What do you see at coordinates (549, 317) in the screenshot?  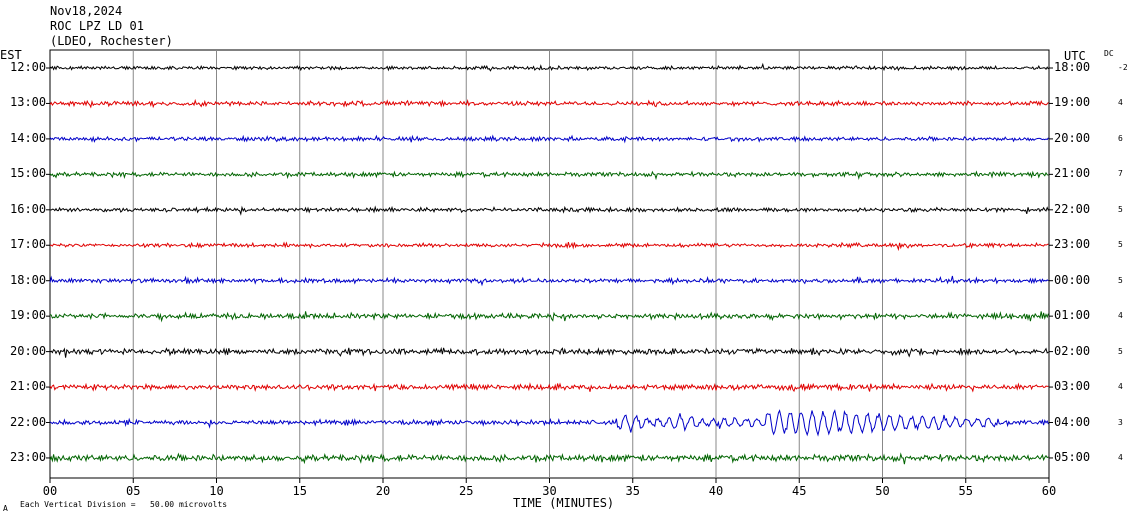 I see `trace-1900` at bounding box center [549, 317].